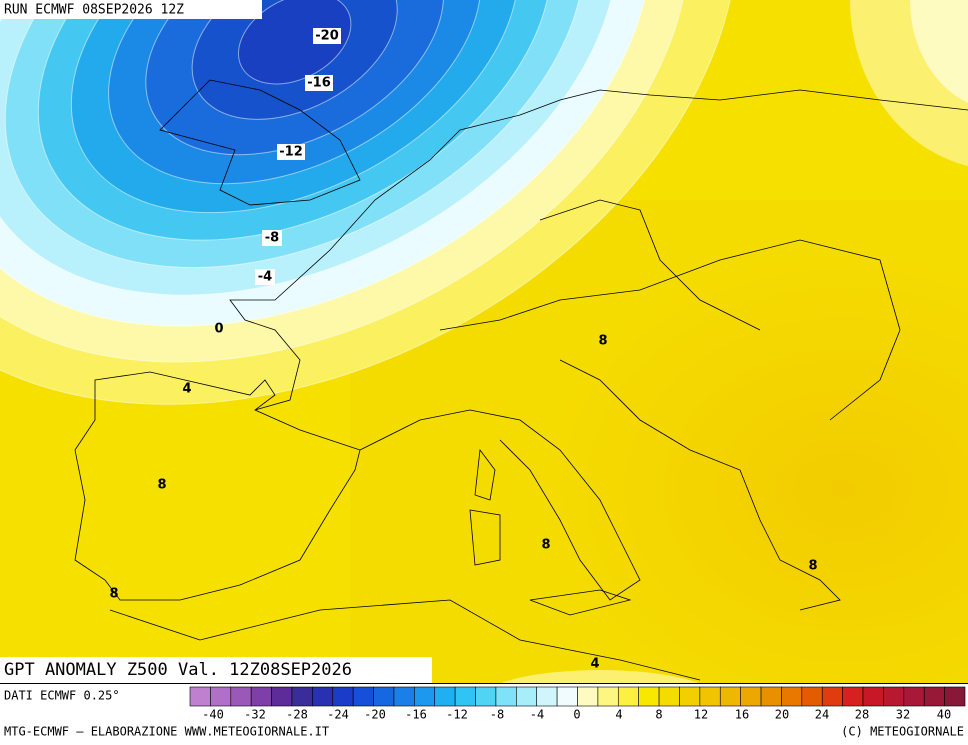  I want to click on contour-label: -20, so click(327, 36).